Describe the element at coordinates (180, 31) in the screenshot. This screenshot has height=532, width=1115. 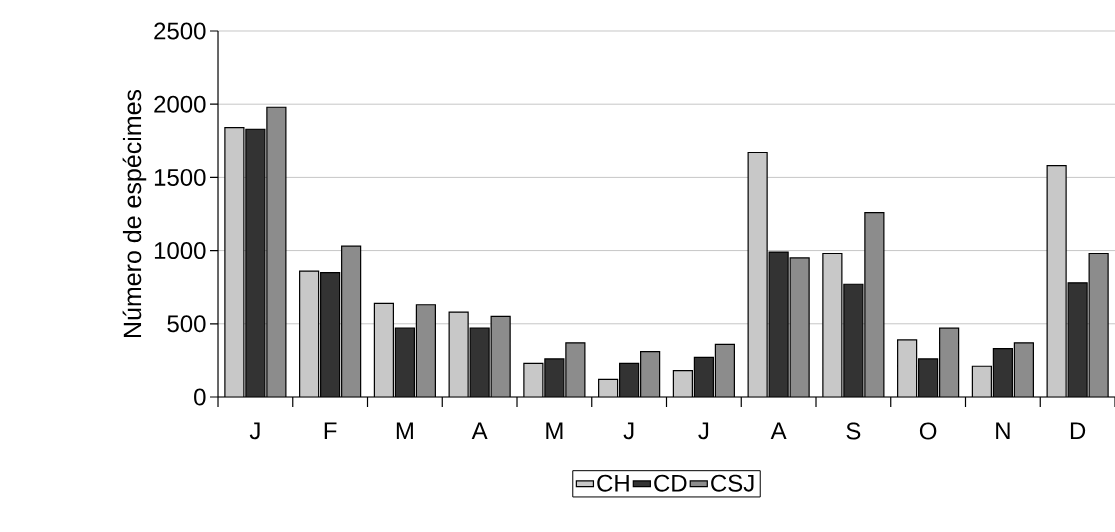
I see `y-tick-label: 2500` at that location.